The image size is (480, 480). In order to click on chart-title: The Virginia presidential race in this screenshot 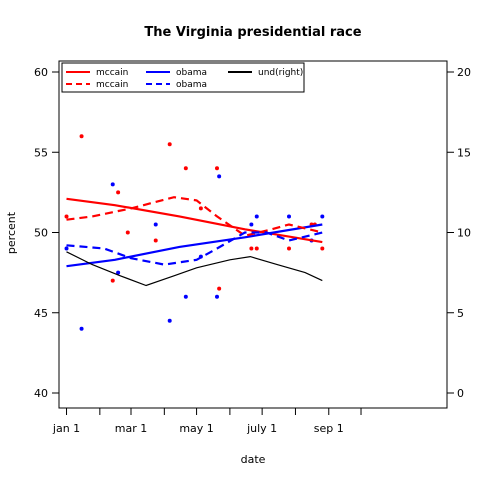, I will do `click(252, 32)`.